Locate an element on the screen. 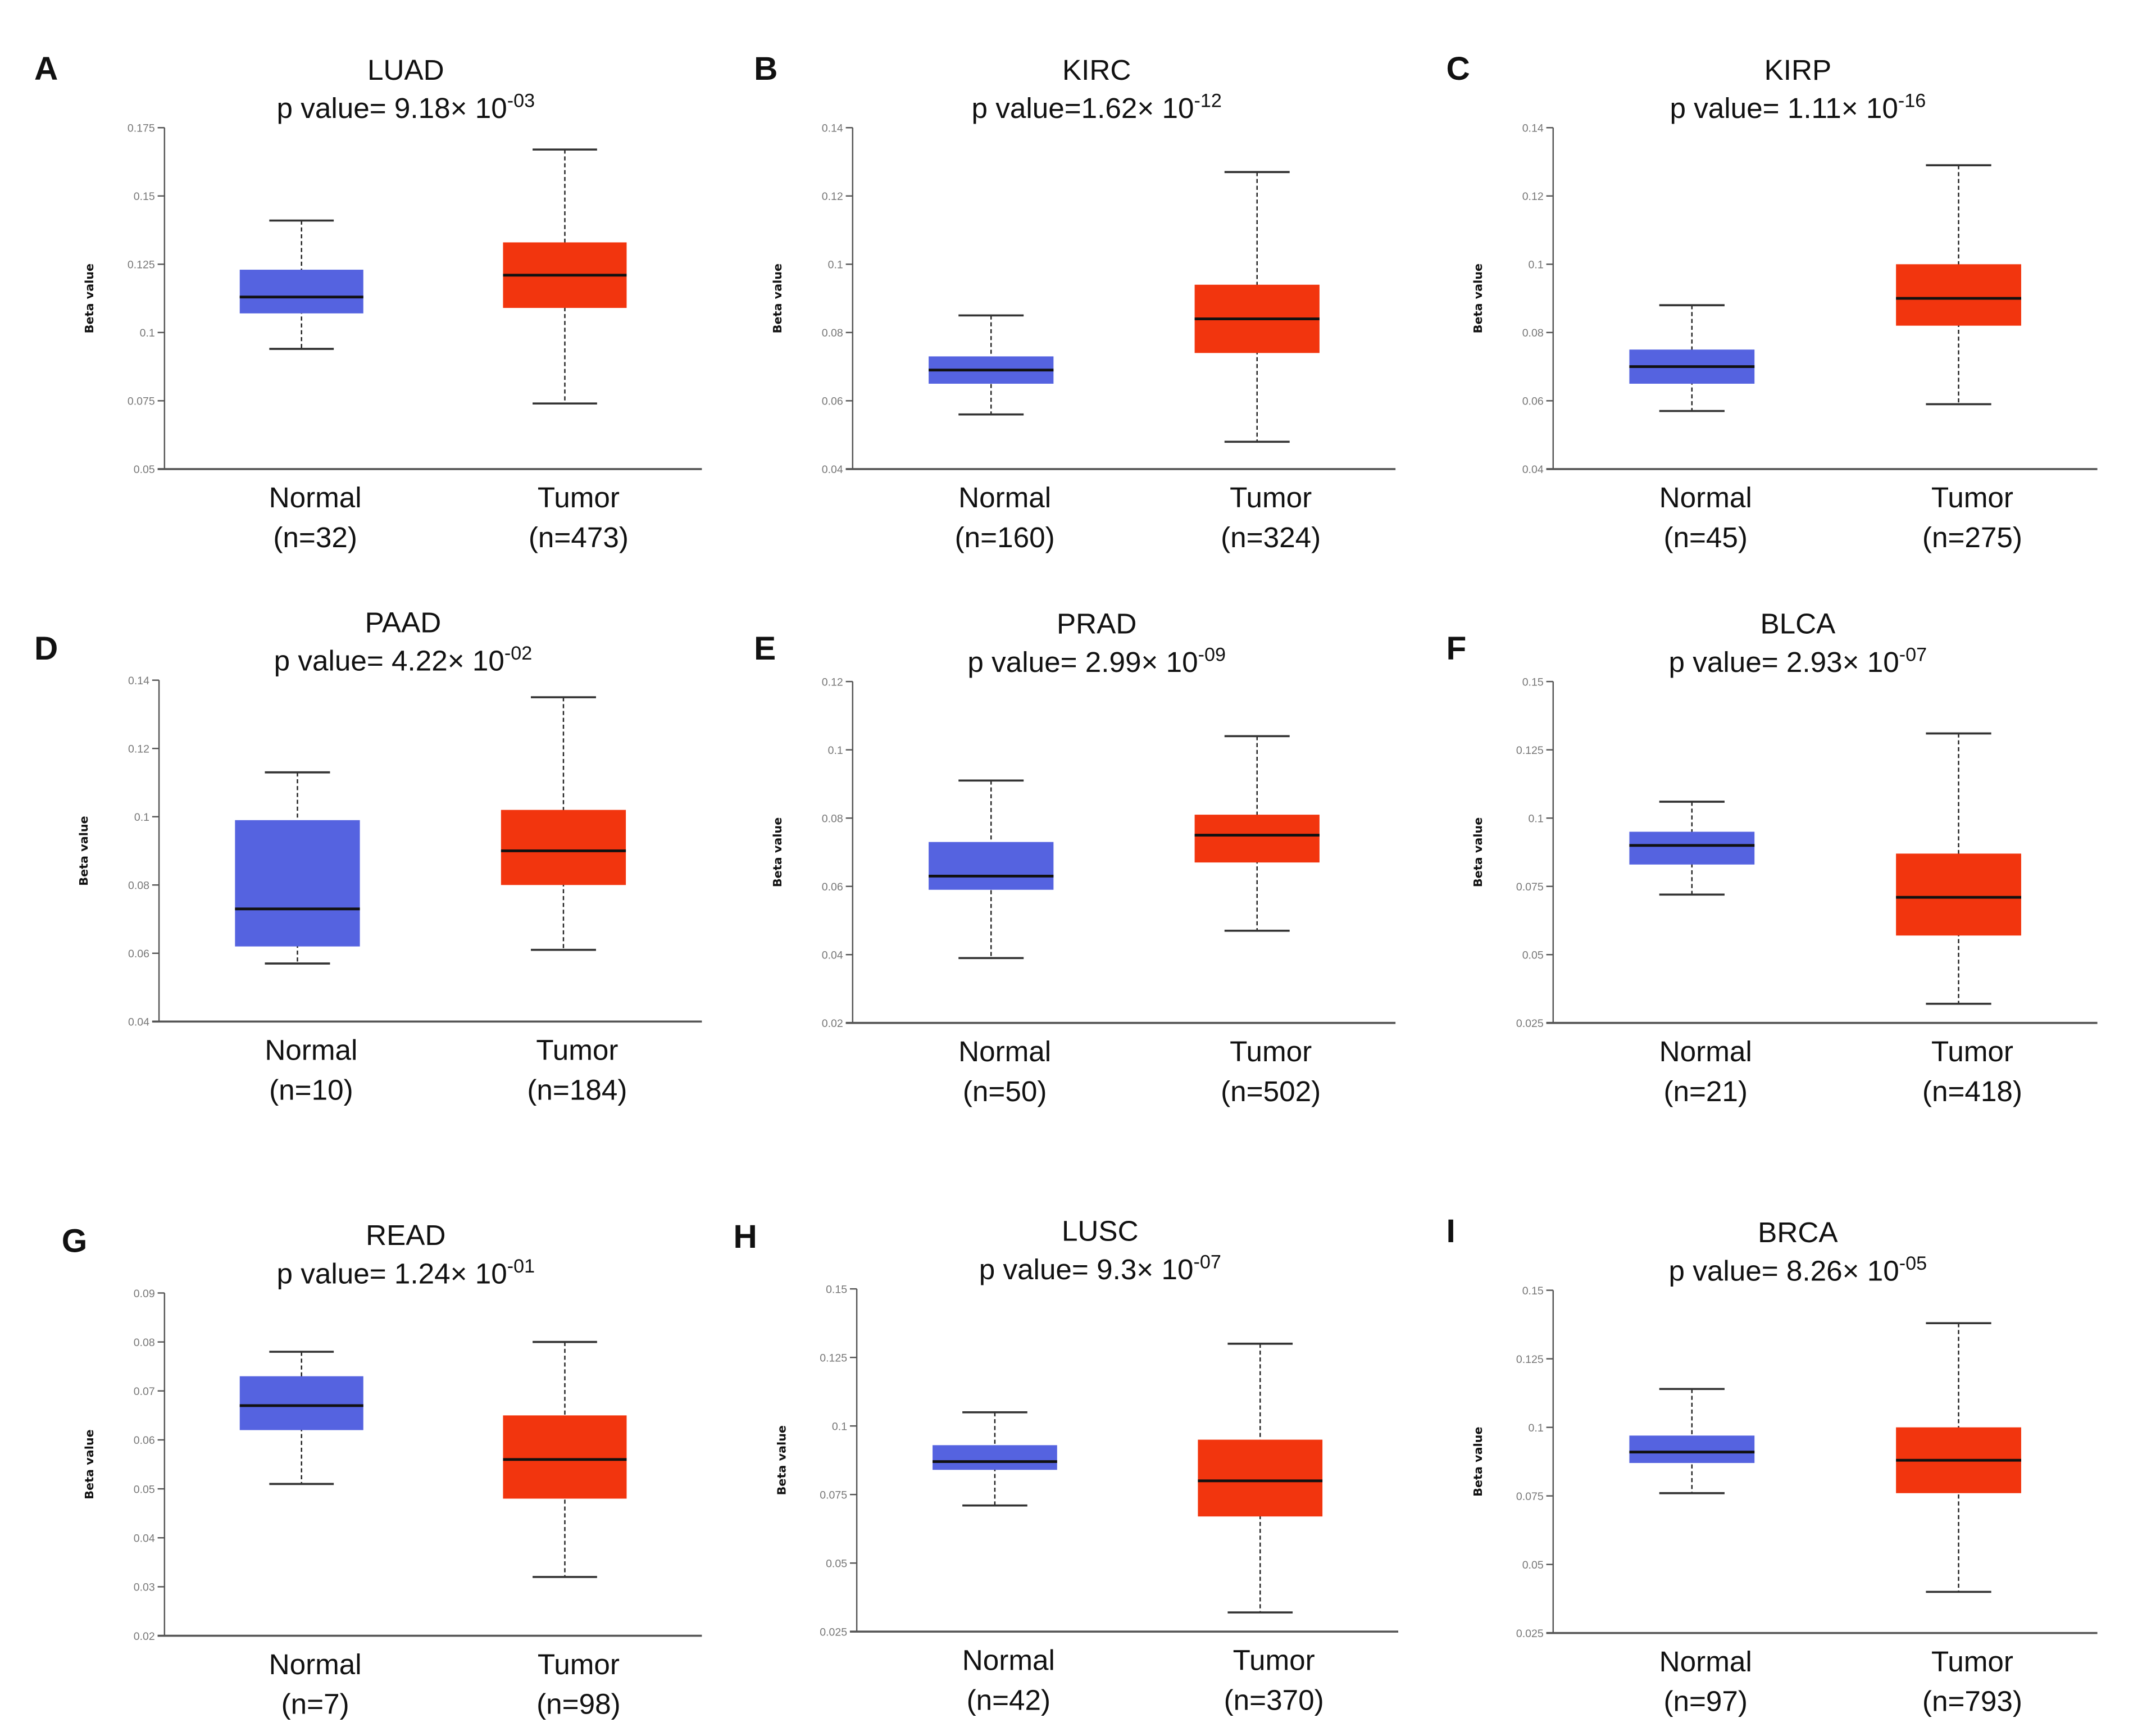  sample-size-label: (n=502) is located at coordinates (1271, 1091).